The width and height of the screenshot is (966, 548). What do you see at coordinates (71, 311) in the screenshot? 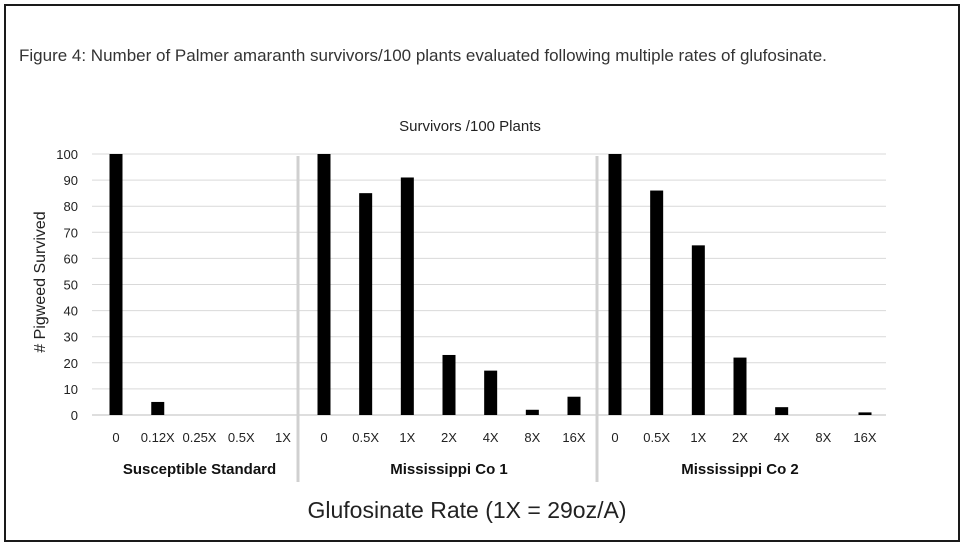
I see `y-tick-label: 40` at bounding box center [71, 311].